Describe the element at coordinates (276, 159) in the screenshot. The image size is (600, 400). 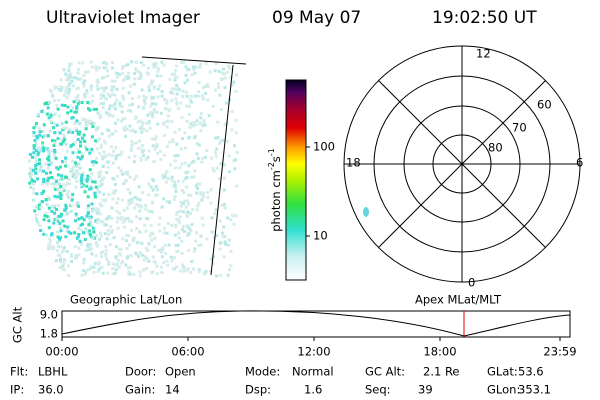
I see `unit: s` at that location.